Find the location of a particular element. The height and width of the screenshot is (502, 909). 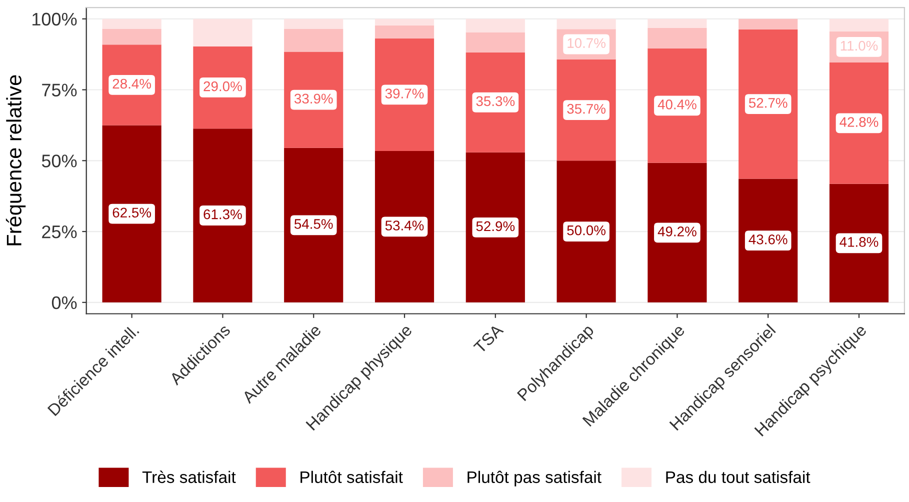

data-label: 28.4% is located at coordinates (132, 83).